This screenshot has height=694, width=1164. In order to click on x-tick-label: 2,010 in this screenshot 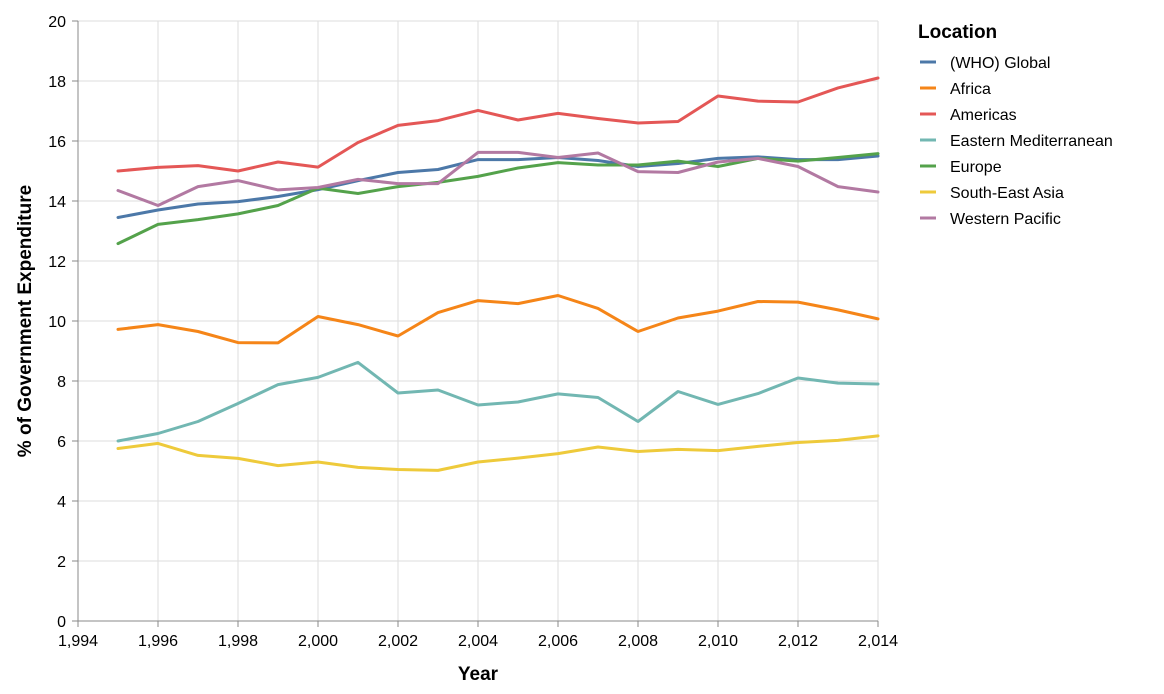, I will do `click(718, 641)`.